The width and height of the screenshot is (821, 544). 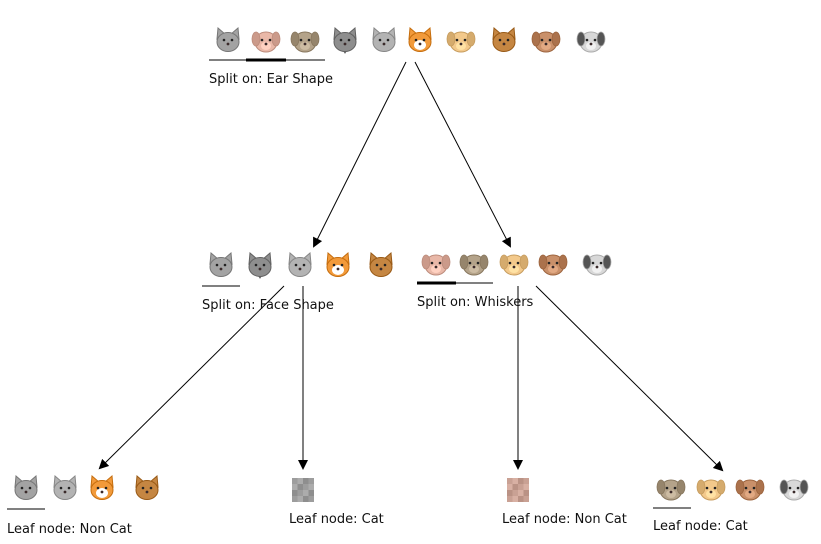 What do you see at coordinates (268, 305) in the screenshot?
I see `left-split-label: Split on: Face Shape` at bounding box center [268, 305].